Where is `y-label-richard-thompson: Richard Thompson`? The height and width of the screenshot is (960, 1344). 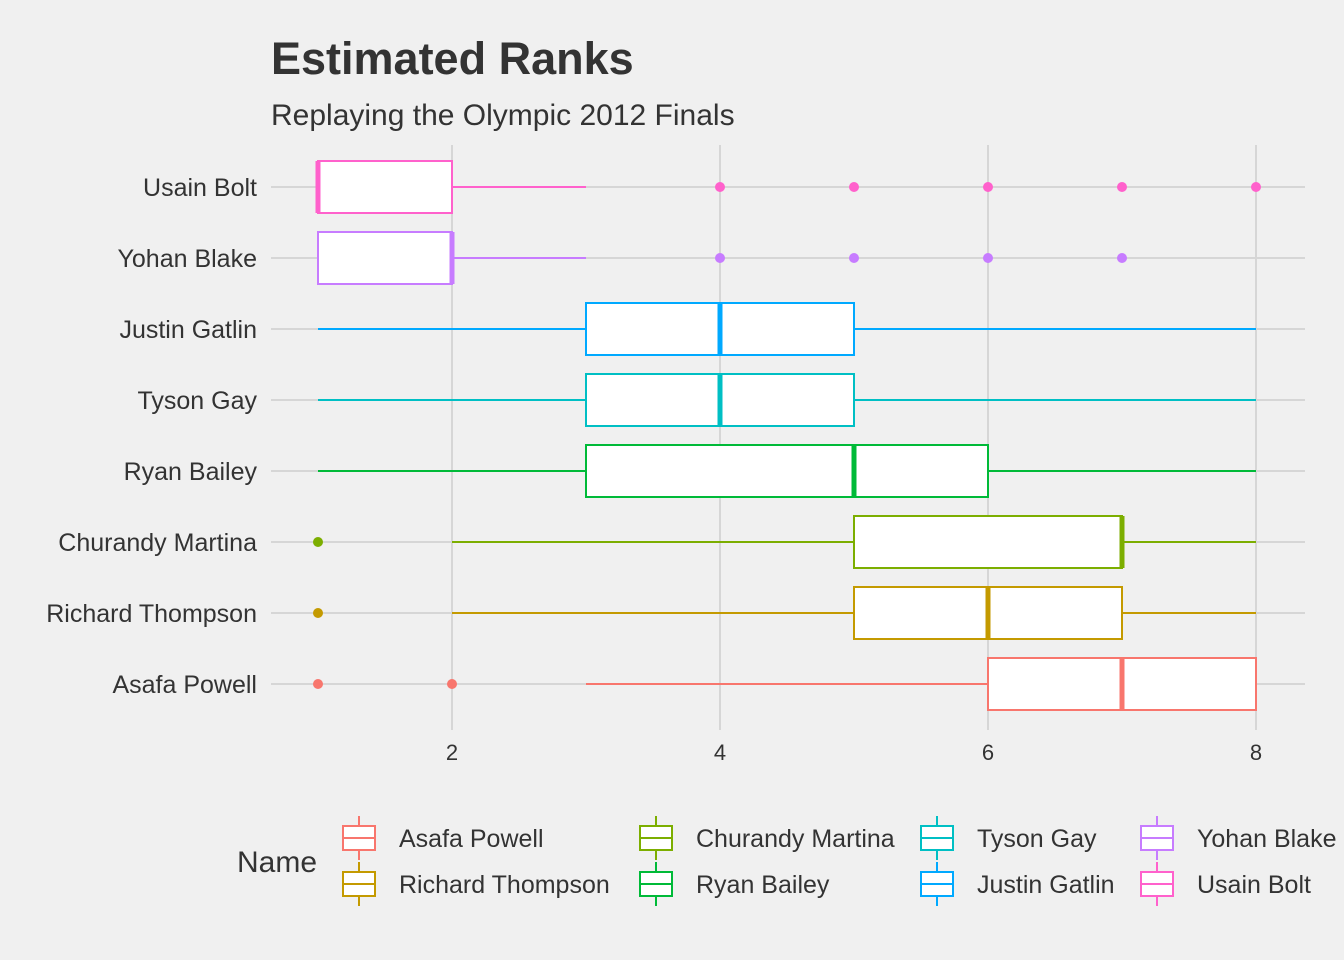 y-label-richard-thompson: Richard Thompson is located at coordinates (151, 614).